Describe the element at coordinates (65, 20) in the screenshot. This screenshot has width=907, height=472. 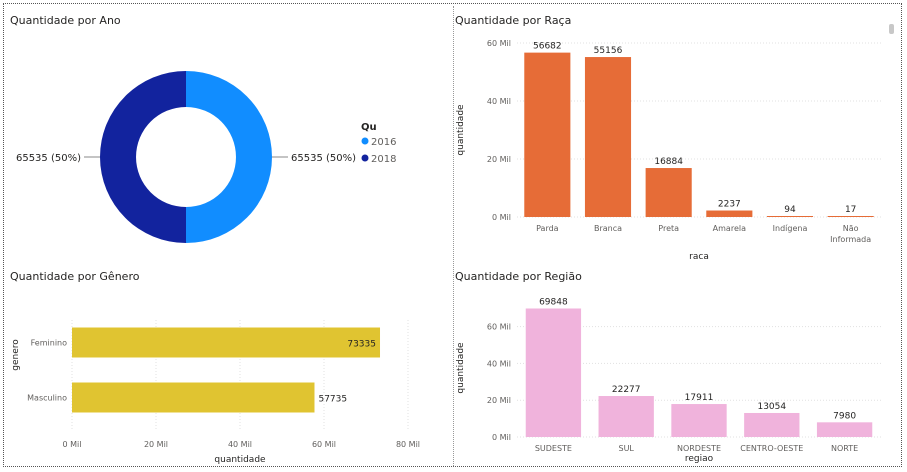
I see `chart-title: Quantidade por Ano` at that location.